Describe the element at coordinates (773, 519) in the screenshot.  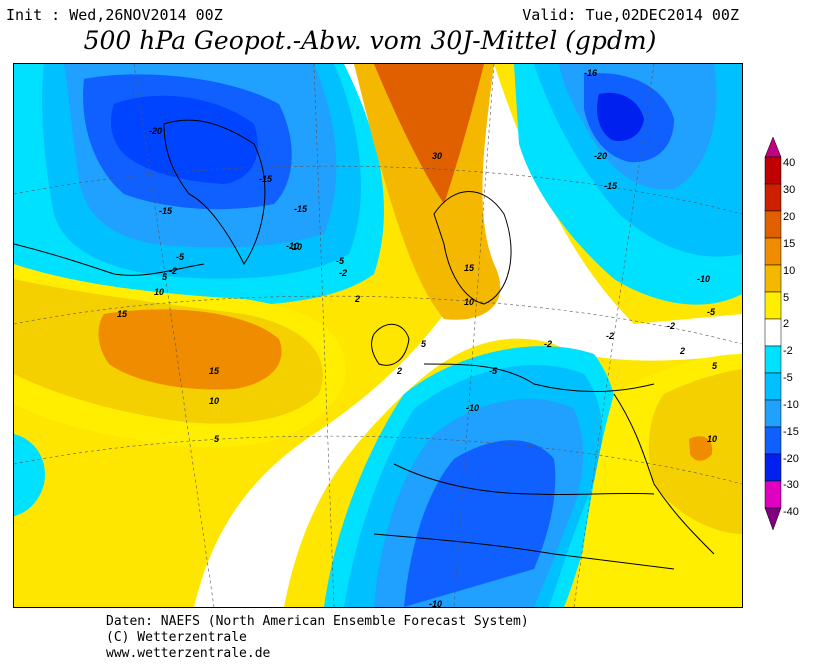
I see `legend-cap-bottom` at that location.